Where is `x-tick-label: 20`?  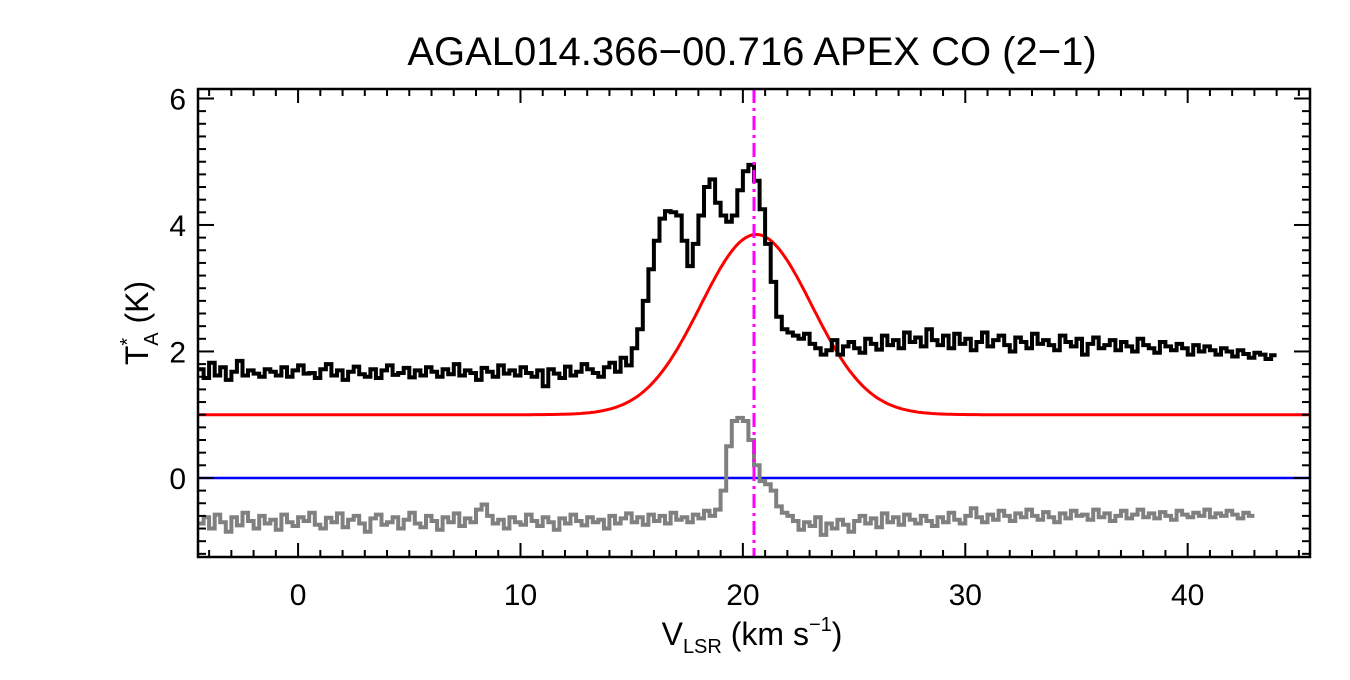 x-tick-label: 20 is located at coordinates (742, 595).